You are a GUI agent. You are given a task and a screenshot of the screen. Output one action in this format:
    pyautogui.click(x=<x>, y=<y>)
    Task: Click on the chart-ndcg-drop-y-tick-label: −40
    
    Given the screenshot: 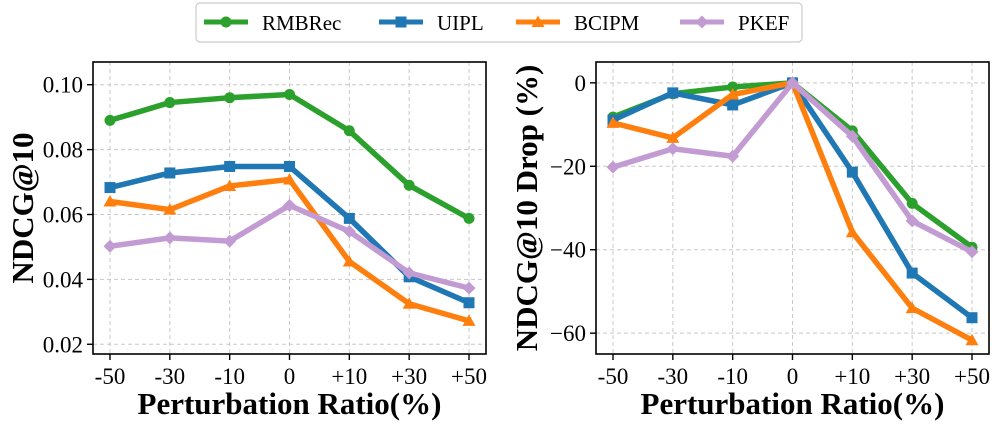 What is the action you would take?
    pyautogui.click(x=568, y=250)
    